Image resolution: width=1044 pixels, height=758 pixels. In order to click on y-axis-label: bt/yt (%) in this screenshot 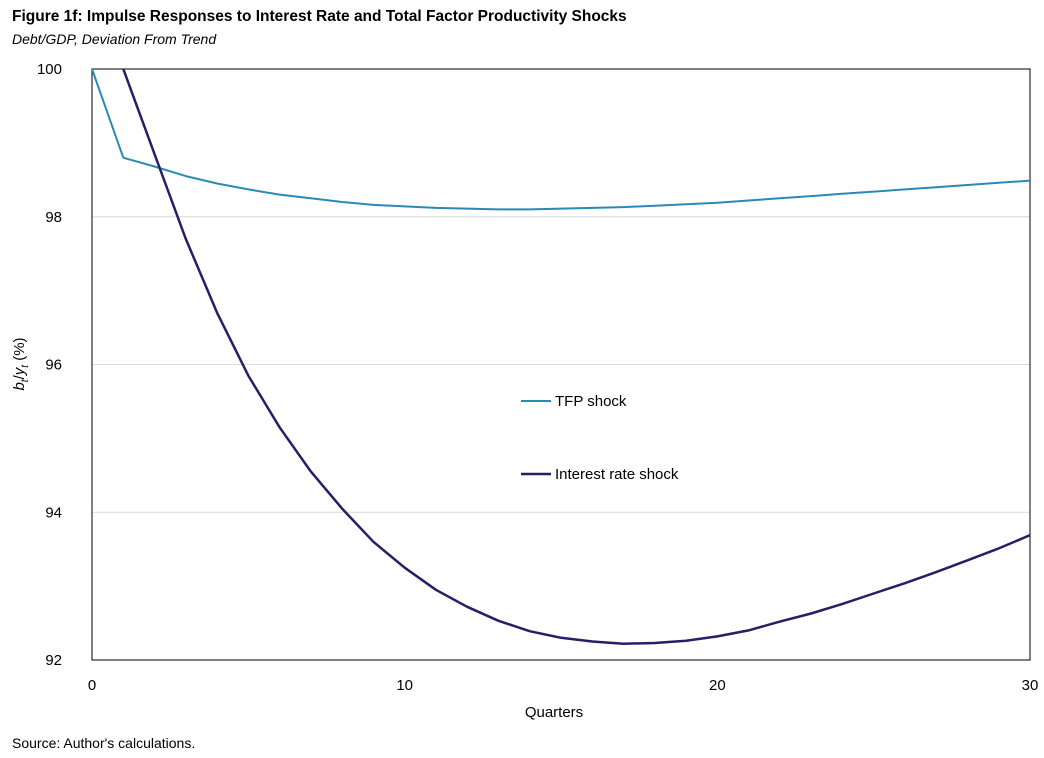, I will do `click(21, 363)`.